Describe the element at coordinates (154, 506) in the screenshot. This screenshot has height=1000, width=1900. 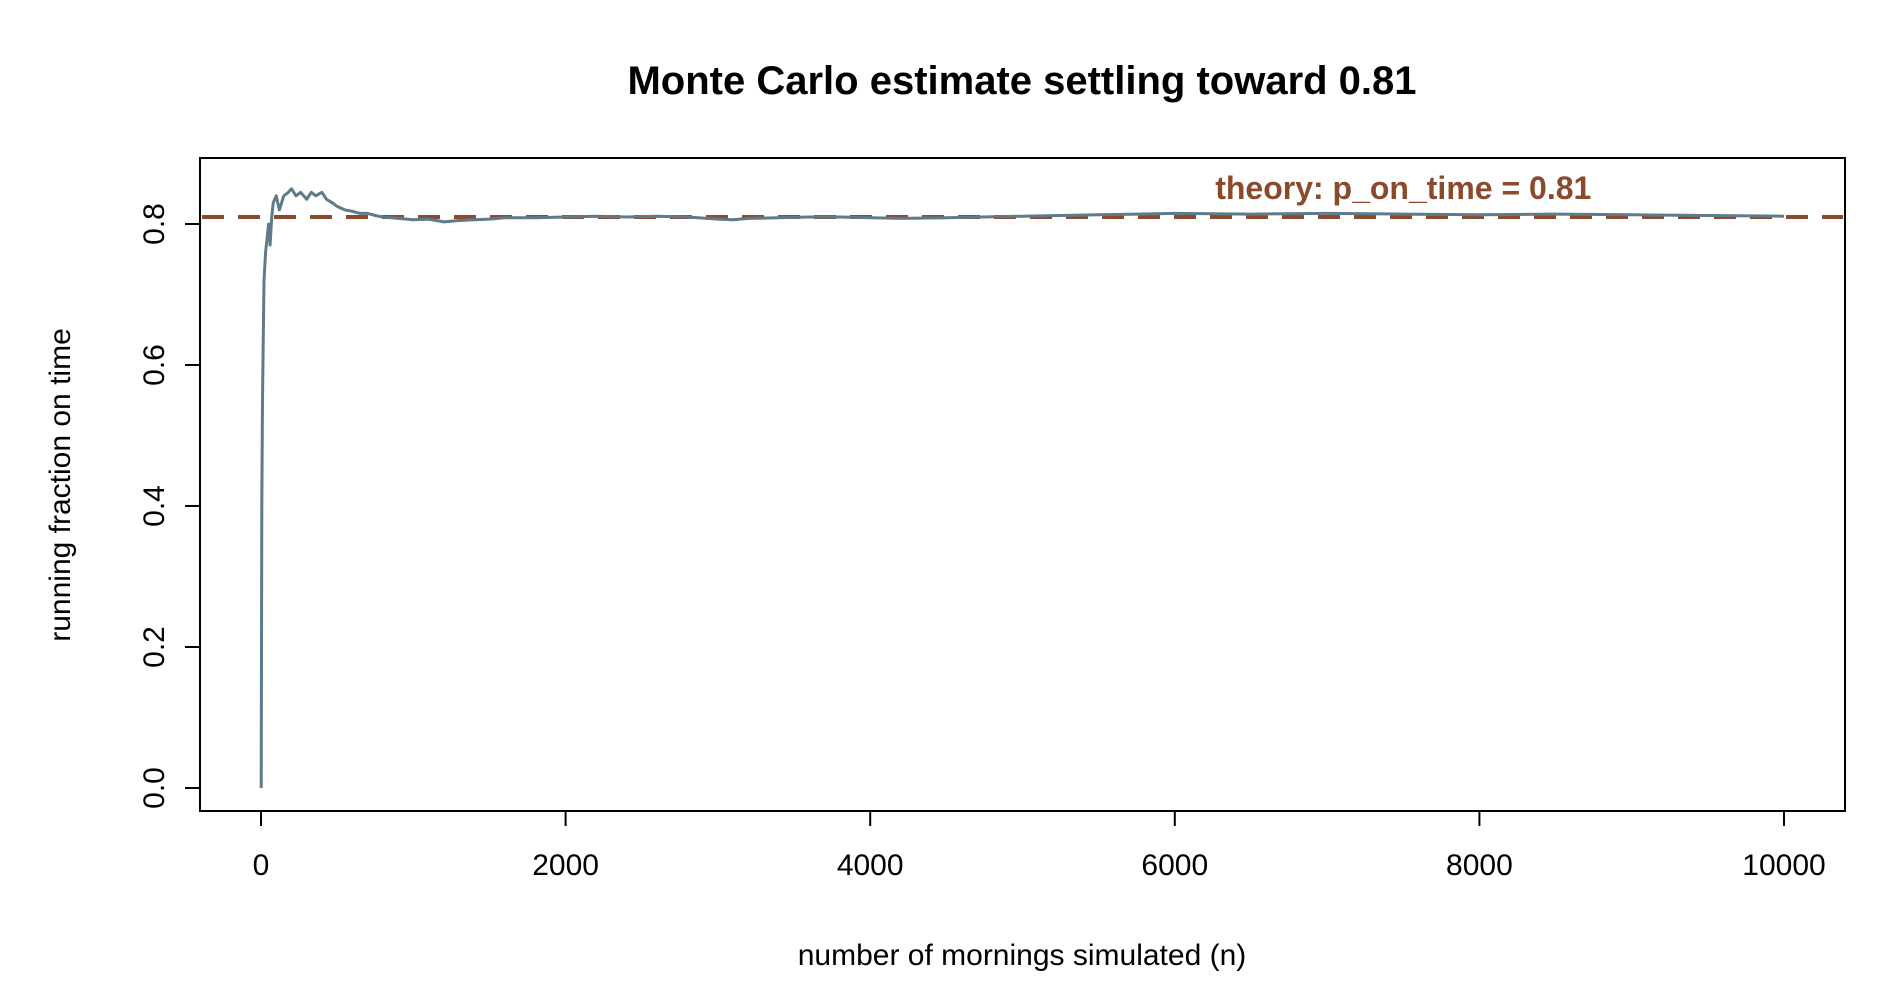
I see `y-tick-label: 0.4` at that location.